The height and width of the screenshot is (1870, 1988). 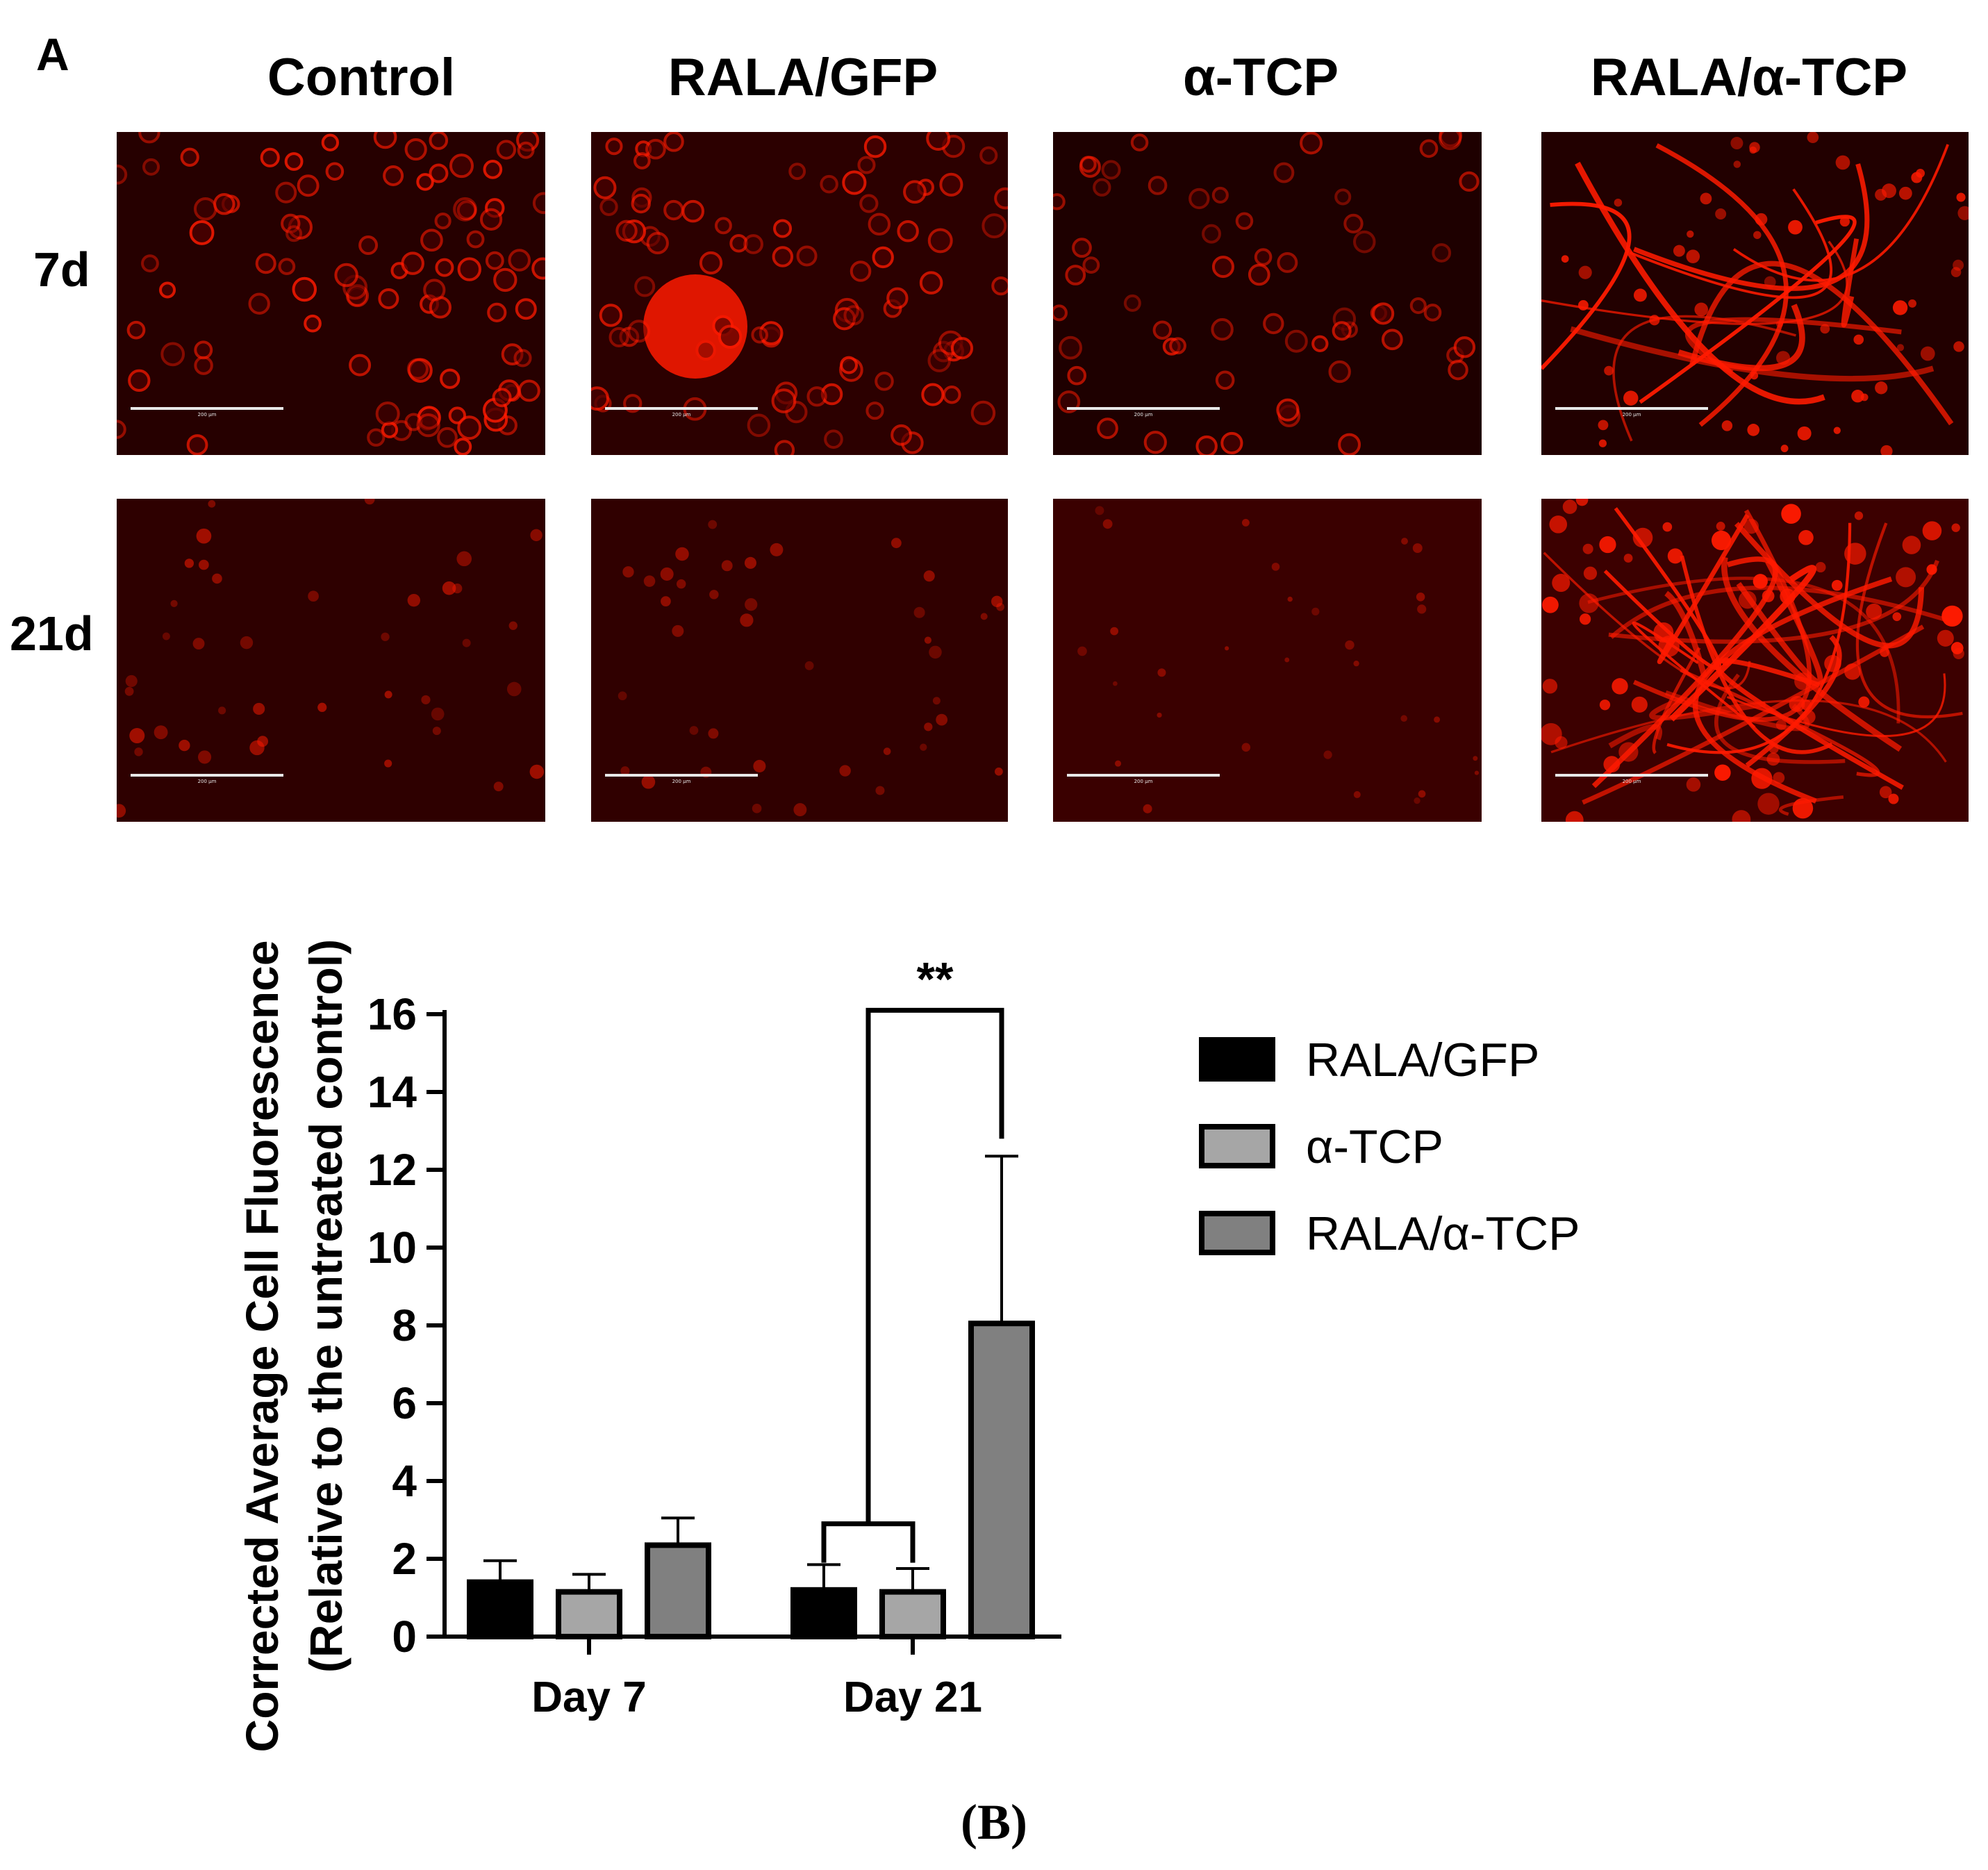 What do you see at coordinates (326, 1306) in the screenshot?
I see `y-axis-subtitle: (Relative to the untreated control)` at bounding box center [326, 1306].